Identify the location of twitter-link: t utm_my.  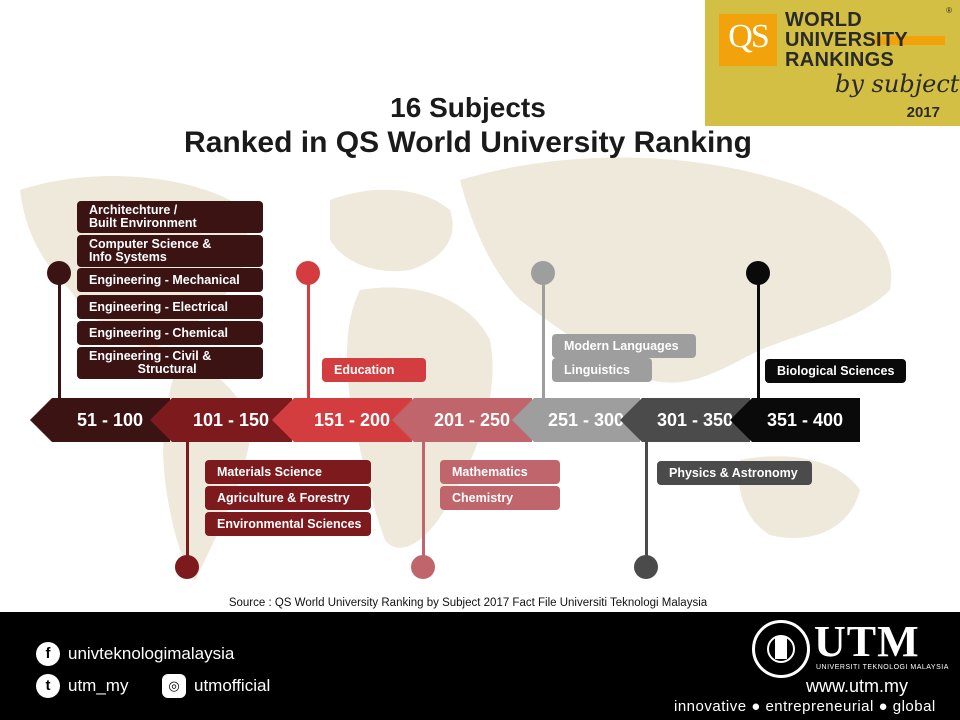
(82, 686).